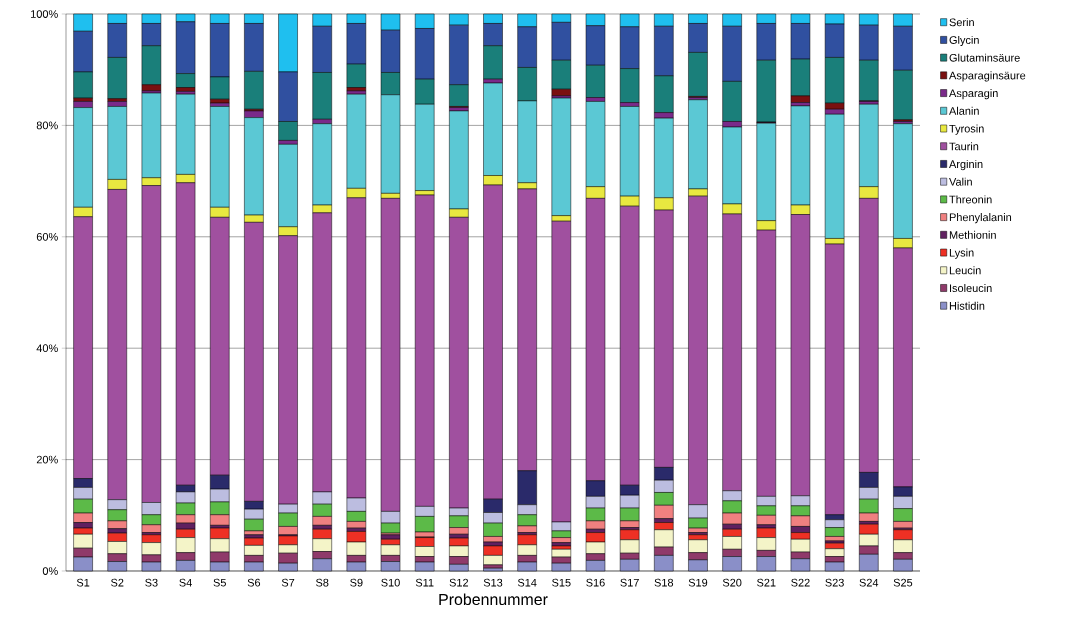 This screenshot has width=1086, height=637. I want to click on legend-label: Histidin, so click(967, 305).